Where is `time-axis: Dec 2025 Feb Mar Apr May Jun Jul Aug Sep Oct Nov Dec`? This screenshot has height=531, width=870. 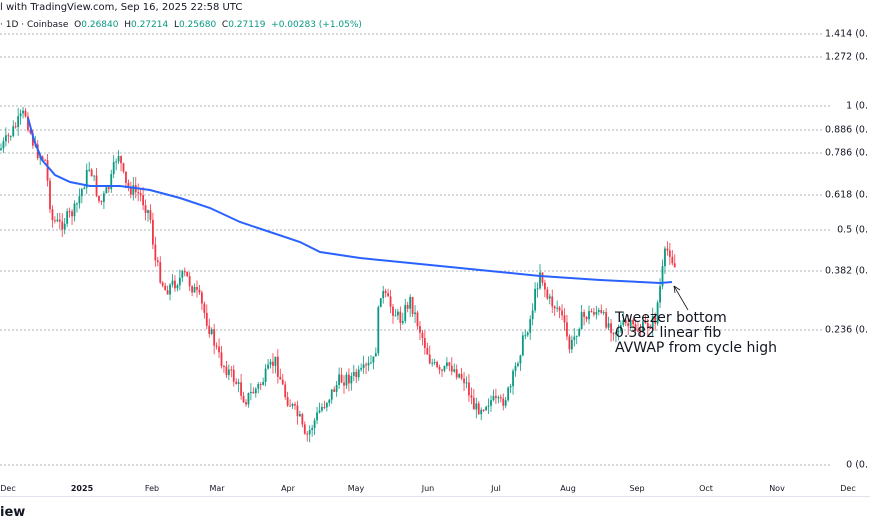 time-axis: Dec 2025 Feb Mar Apr May Jun Jul Aug Sep Oct Nov Dec is located at coordinates (435, 488).